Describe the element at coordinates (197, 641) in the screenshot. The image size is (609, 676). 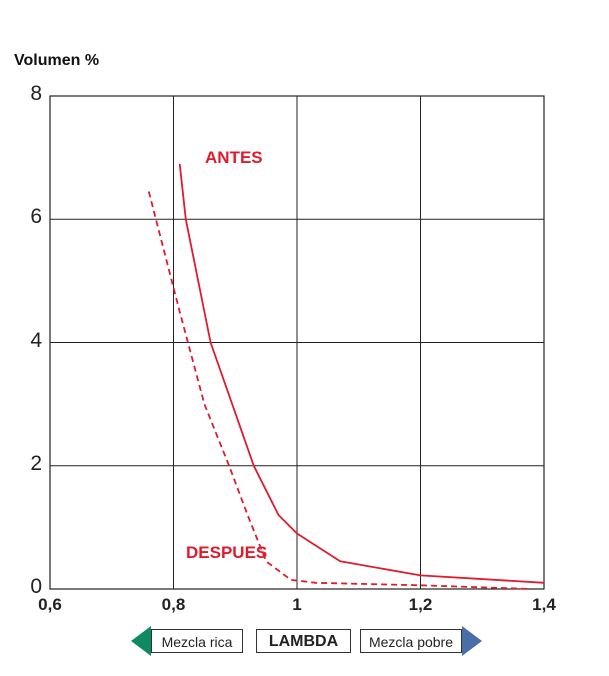
I see `legend-mezcla-rica: Mezcla rica` at that location.